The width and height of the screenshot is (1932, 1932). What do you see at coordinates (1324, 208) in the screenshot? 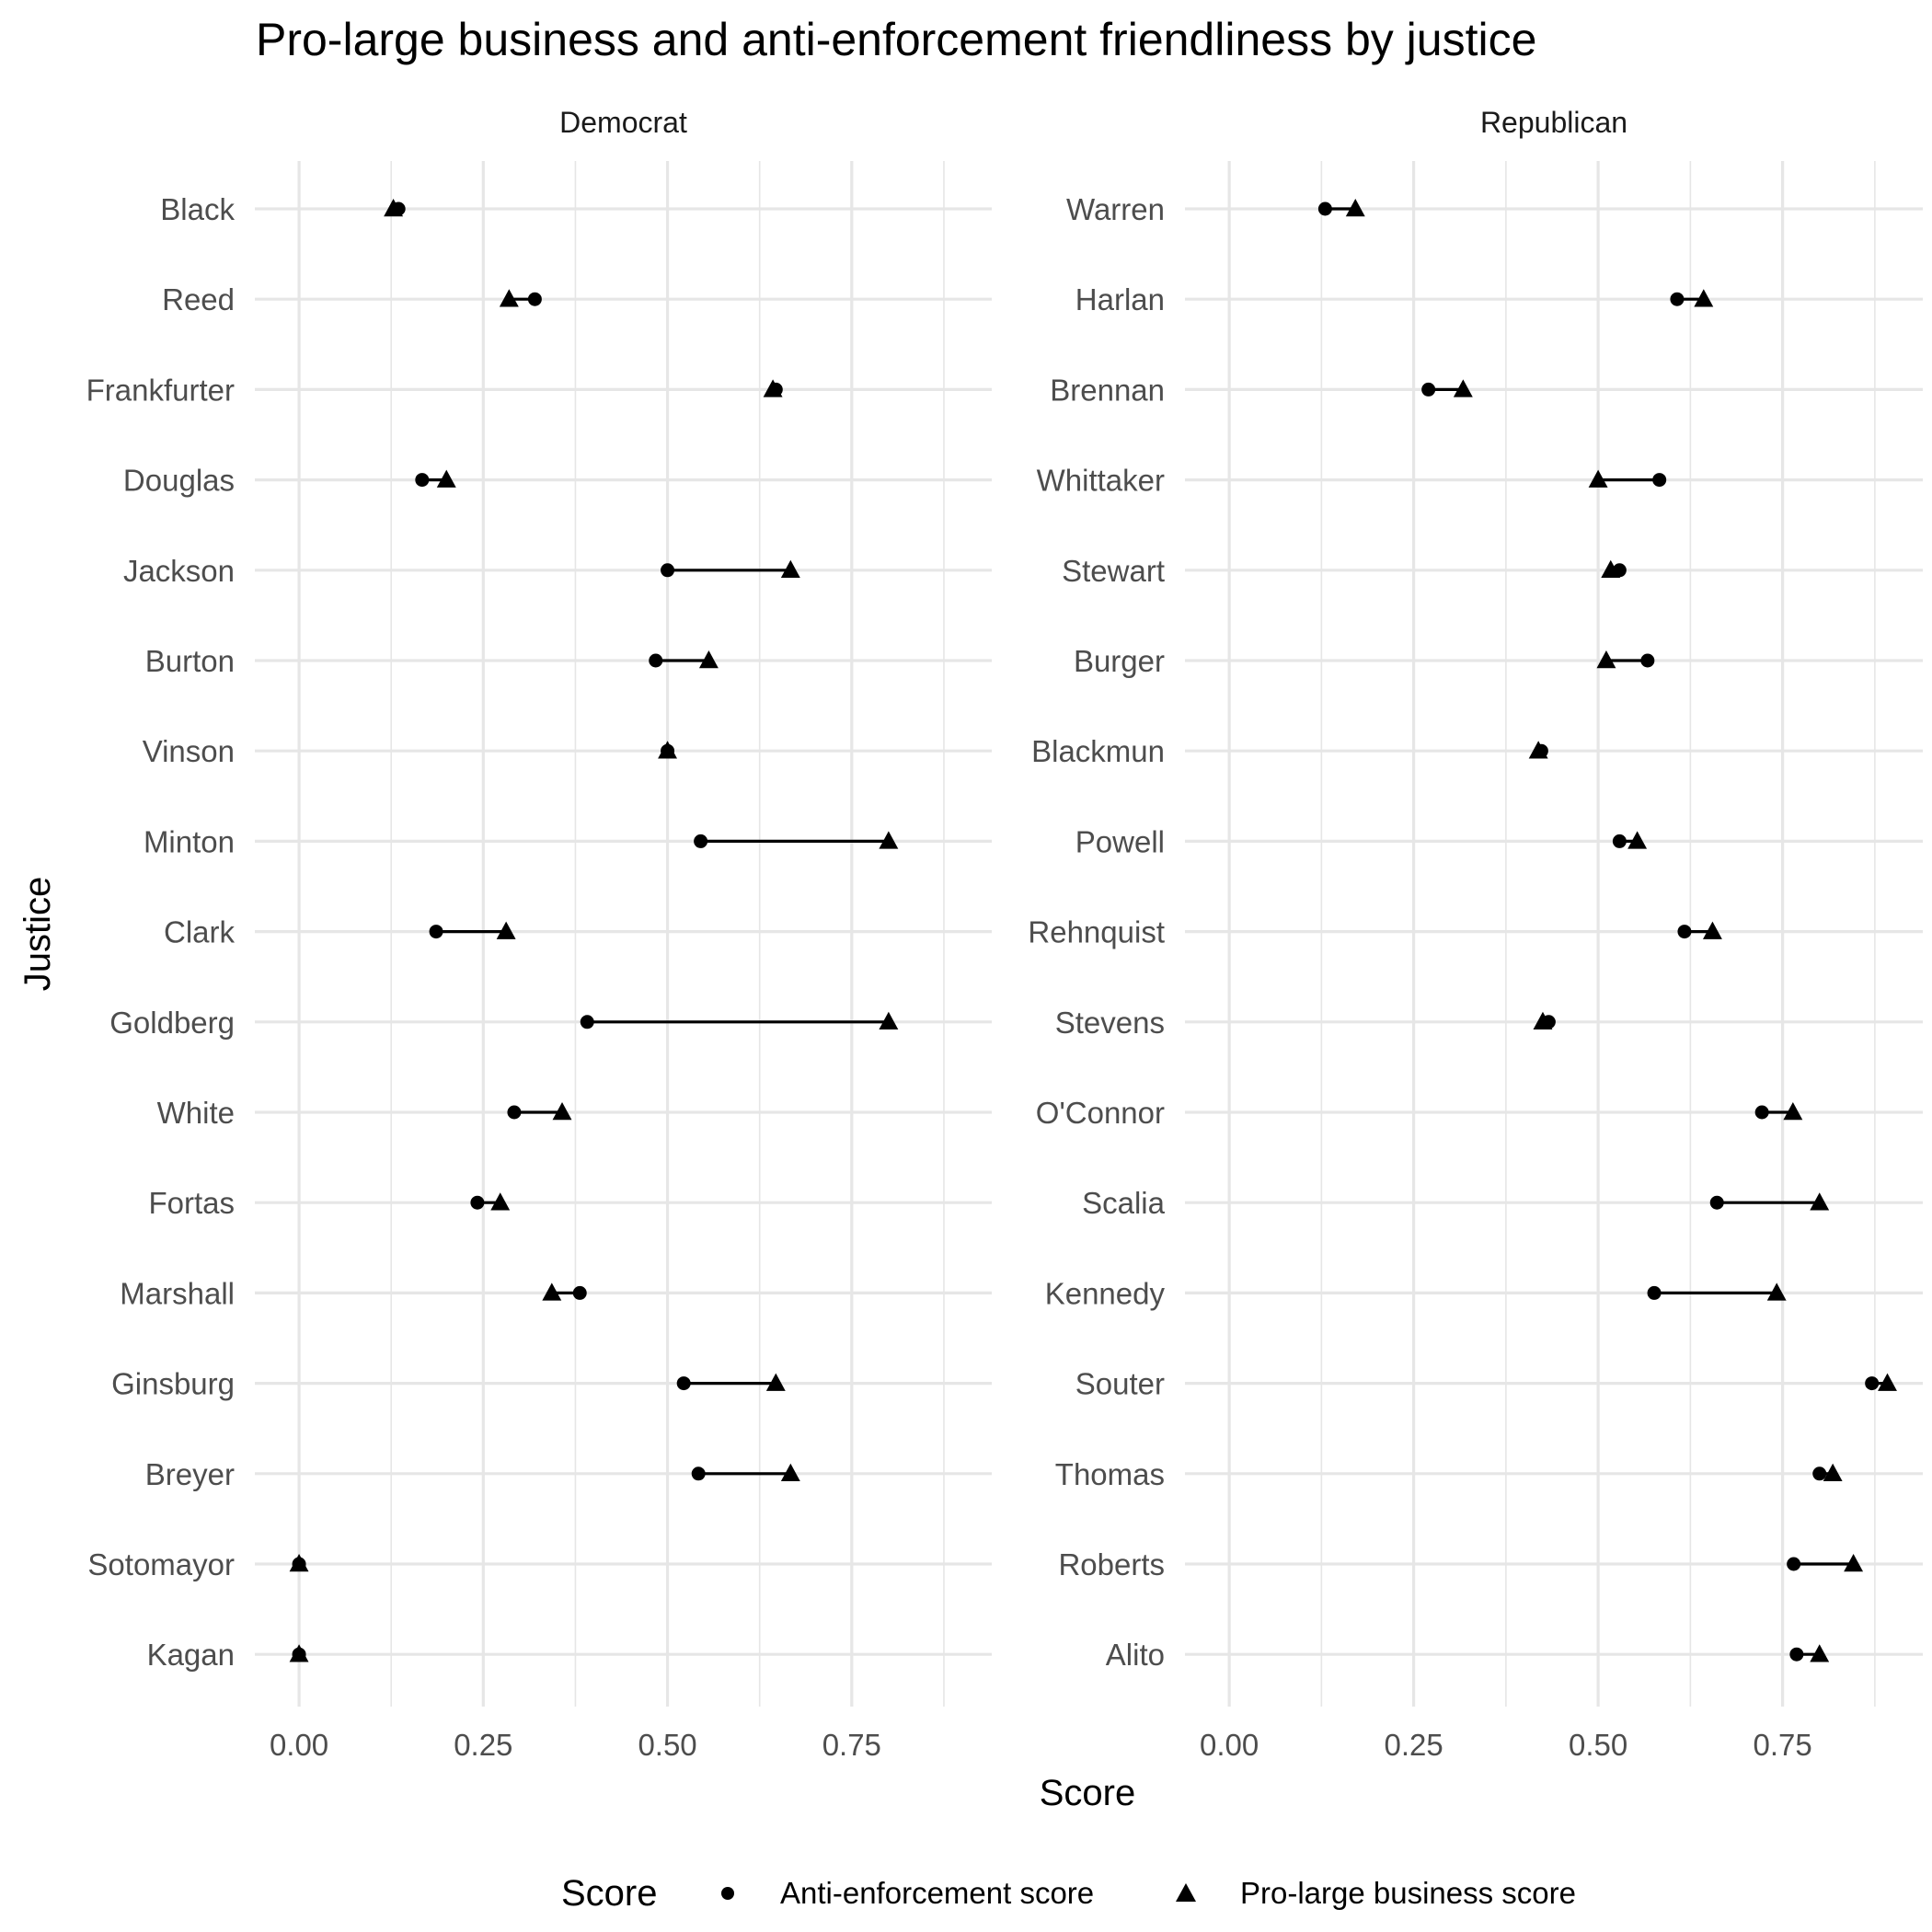
I see `anti-enforcement-point-warren` at bounding box center [1324, 208].